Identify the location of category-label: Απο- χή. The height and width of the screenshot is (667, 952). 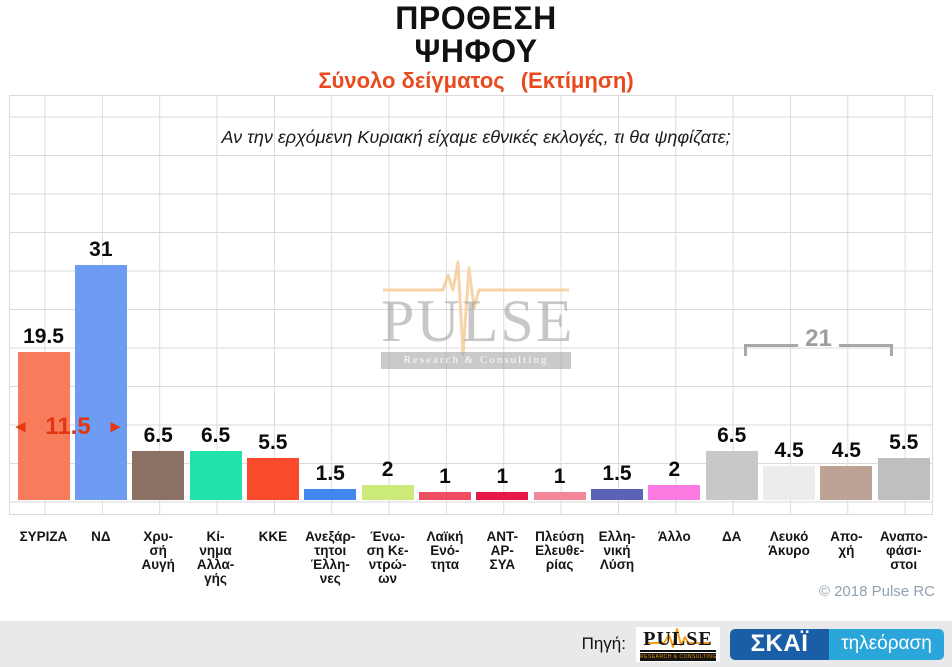
(846, 543).